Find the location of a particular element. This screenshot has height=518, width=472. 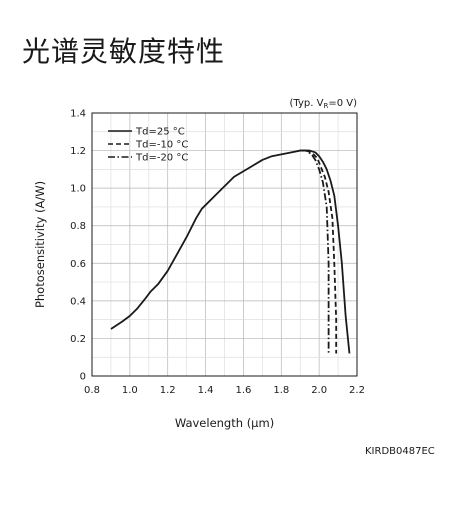

legend-label: Td=-20 °C is located at coordinates (161, 158).